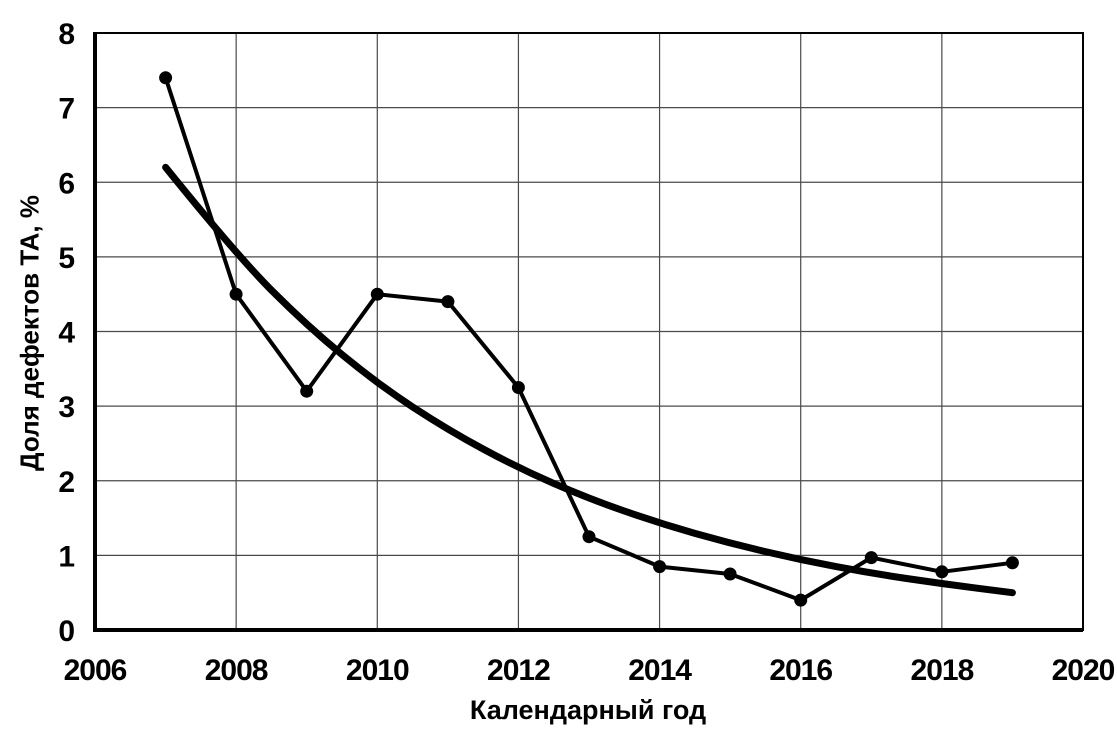 This screenshot has width=1117, height=751. I want to click on y-tick-label: 5, so click(66, 258).